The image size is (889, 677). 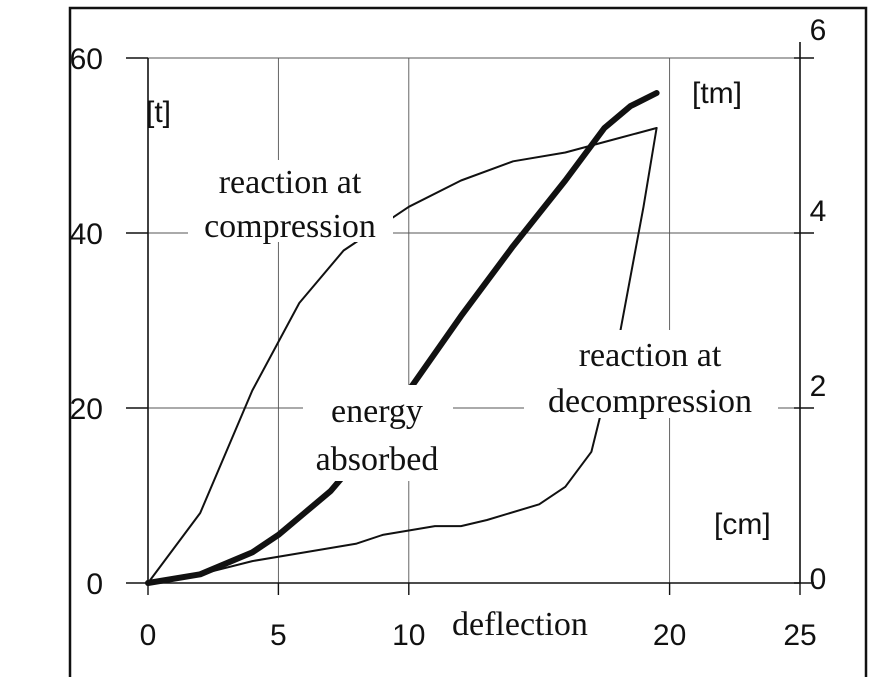 I want to click on annotation-compression: compression, so click(x=290, y=226).